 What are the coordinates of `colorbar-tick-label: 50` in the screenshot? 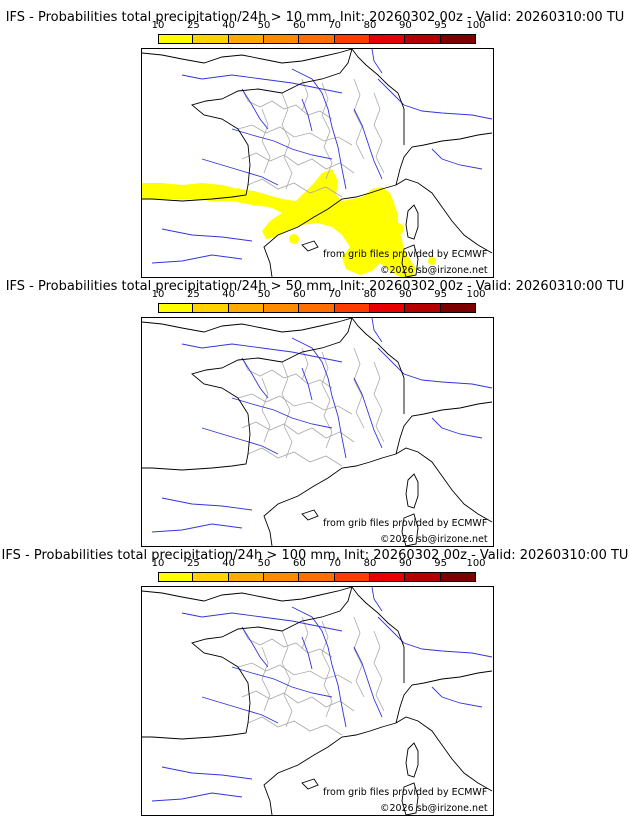 It's located at (264, 294).